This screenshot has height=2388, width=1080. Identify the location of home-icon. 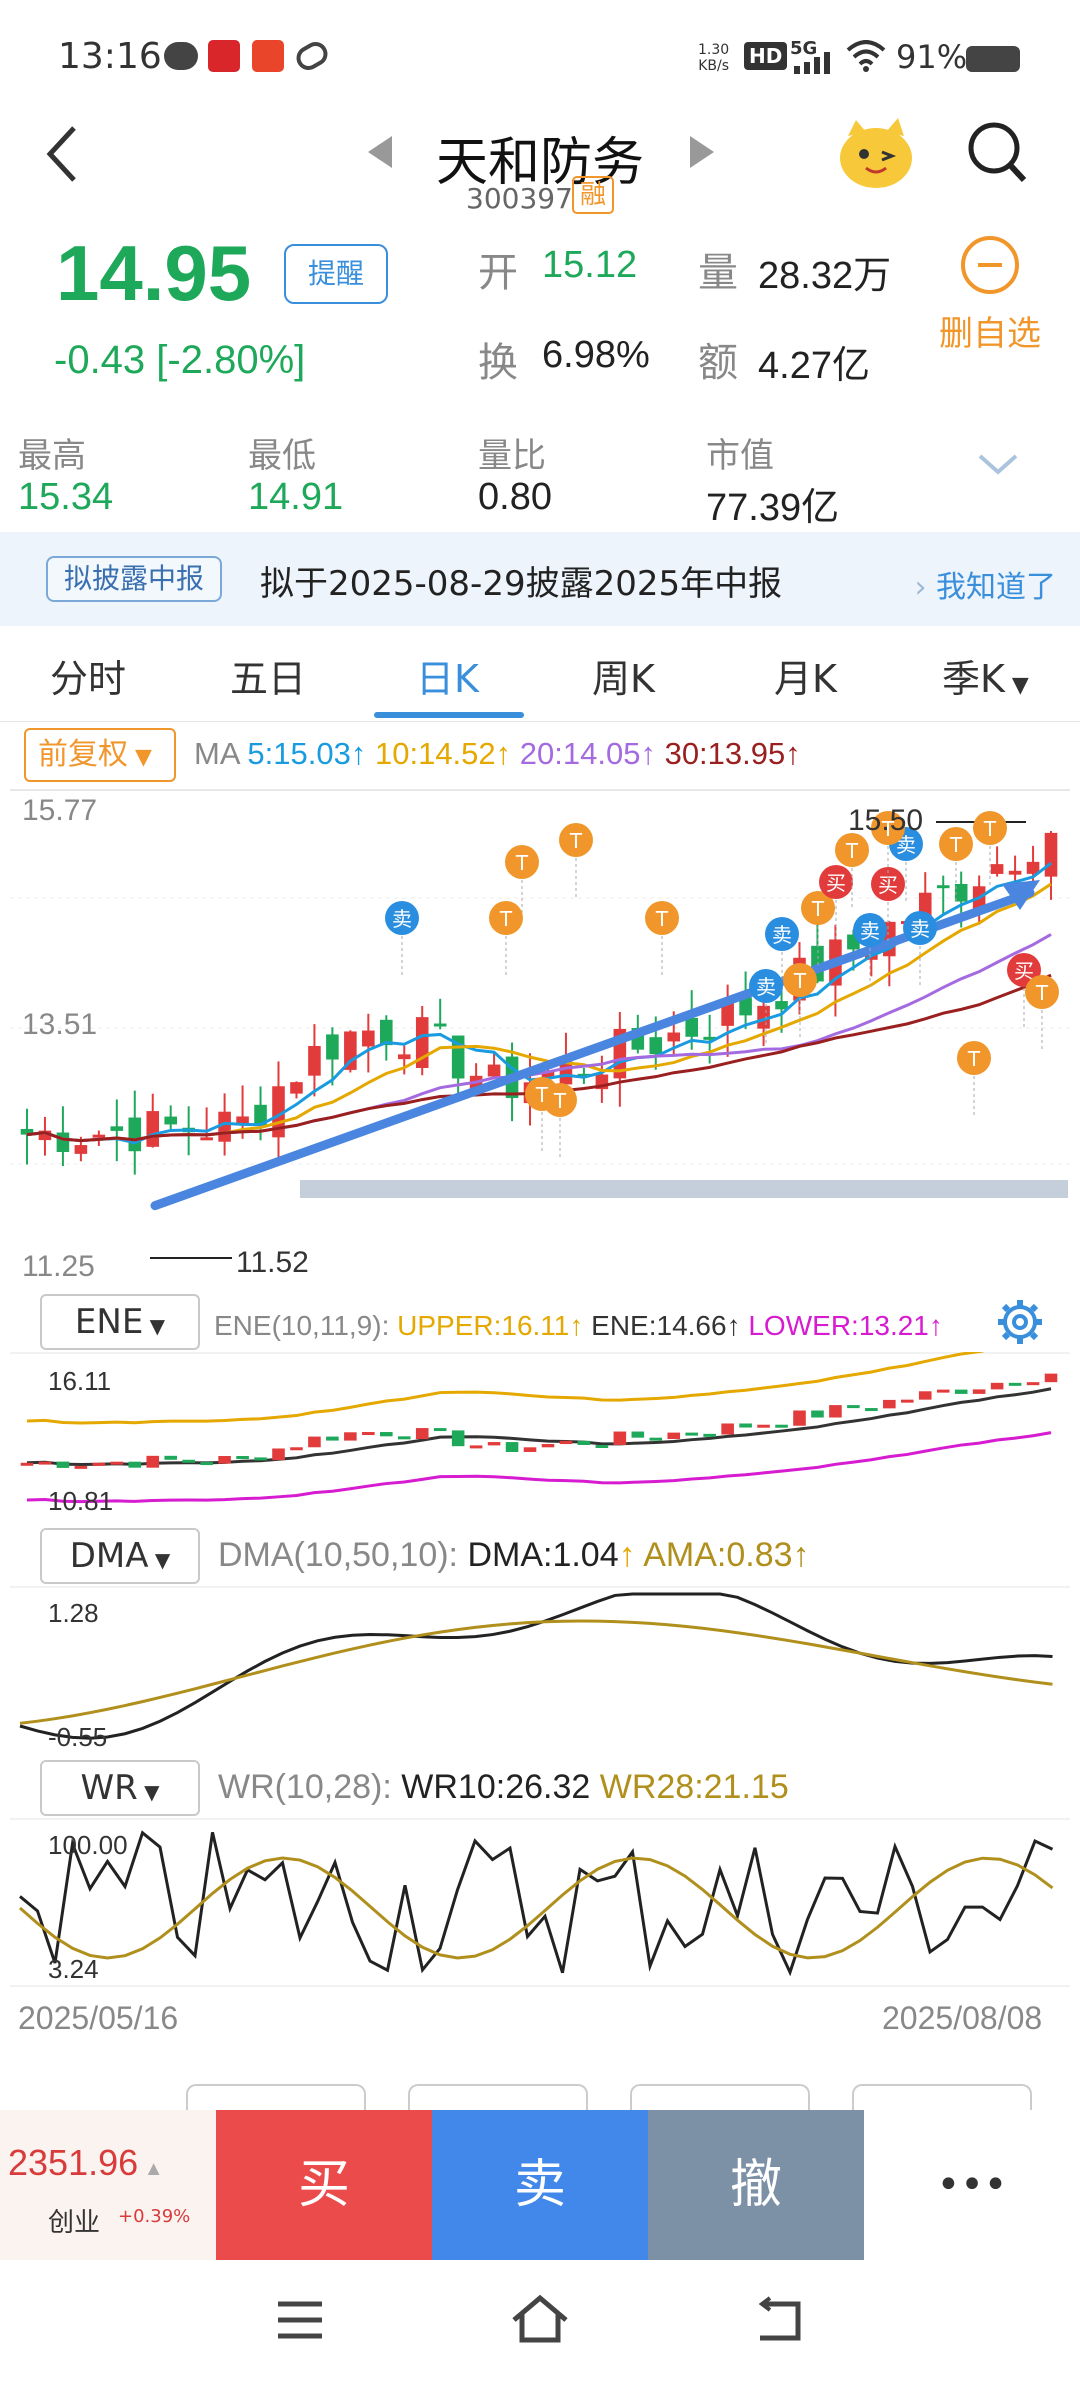
(540, 2319).